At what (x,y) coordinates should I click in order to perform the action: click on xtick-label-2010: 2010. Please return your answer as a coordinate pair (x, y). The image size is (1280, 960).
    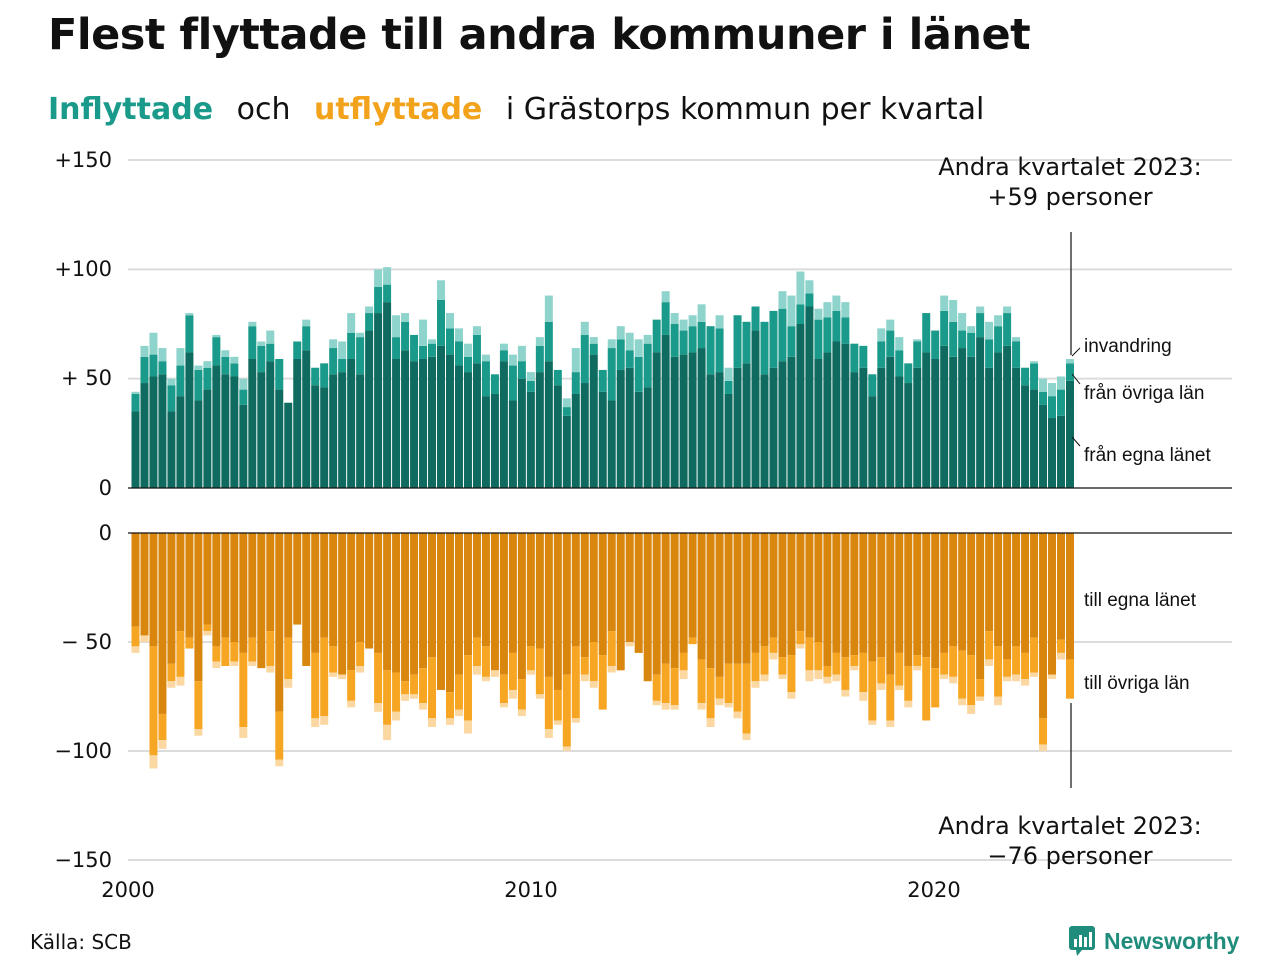
    Looking at the image, I should click on (530, 890).